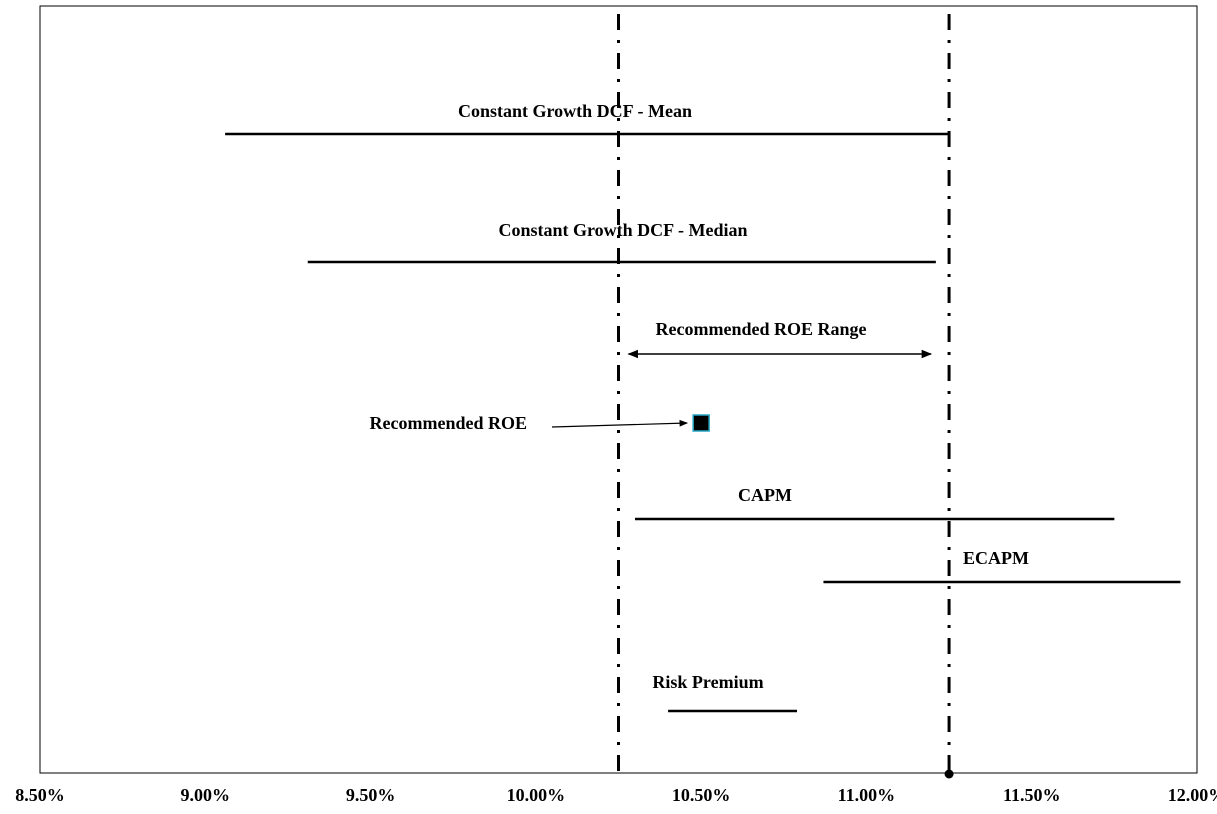  What do you see at coordinates (765, 495) in the screenshot?
I see `range-bar-label: CAPM` at bounding box center [765, 495].